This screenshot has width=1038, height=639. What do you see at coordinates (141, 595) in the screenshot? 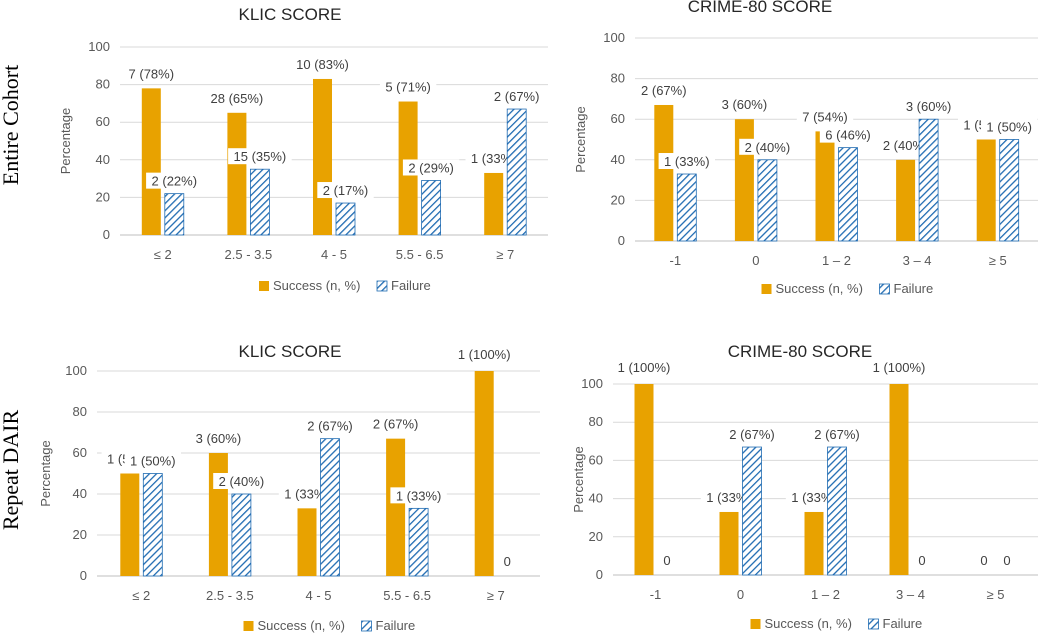
I see `x-tick-label: ≤ 2` at bounding box center [141, 595].